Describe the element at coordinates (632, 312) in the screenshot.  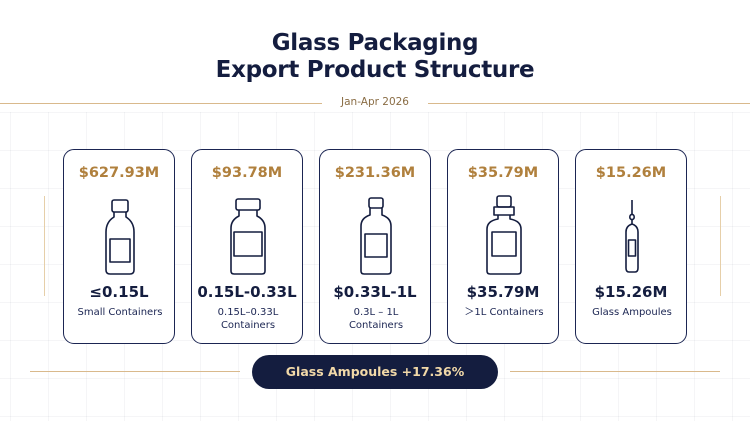
I see `card-description: Glass Ampoules` at that location.